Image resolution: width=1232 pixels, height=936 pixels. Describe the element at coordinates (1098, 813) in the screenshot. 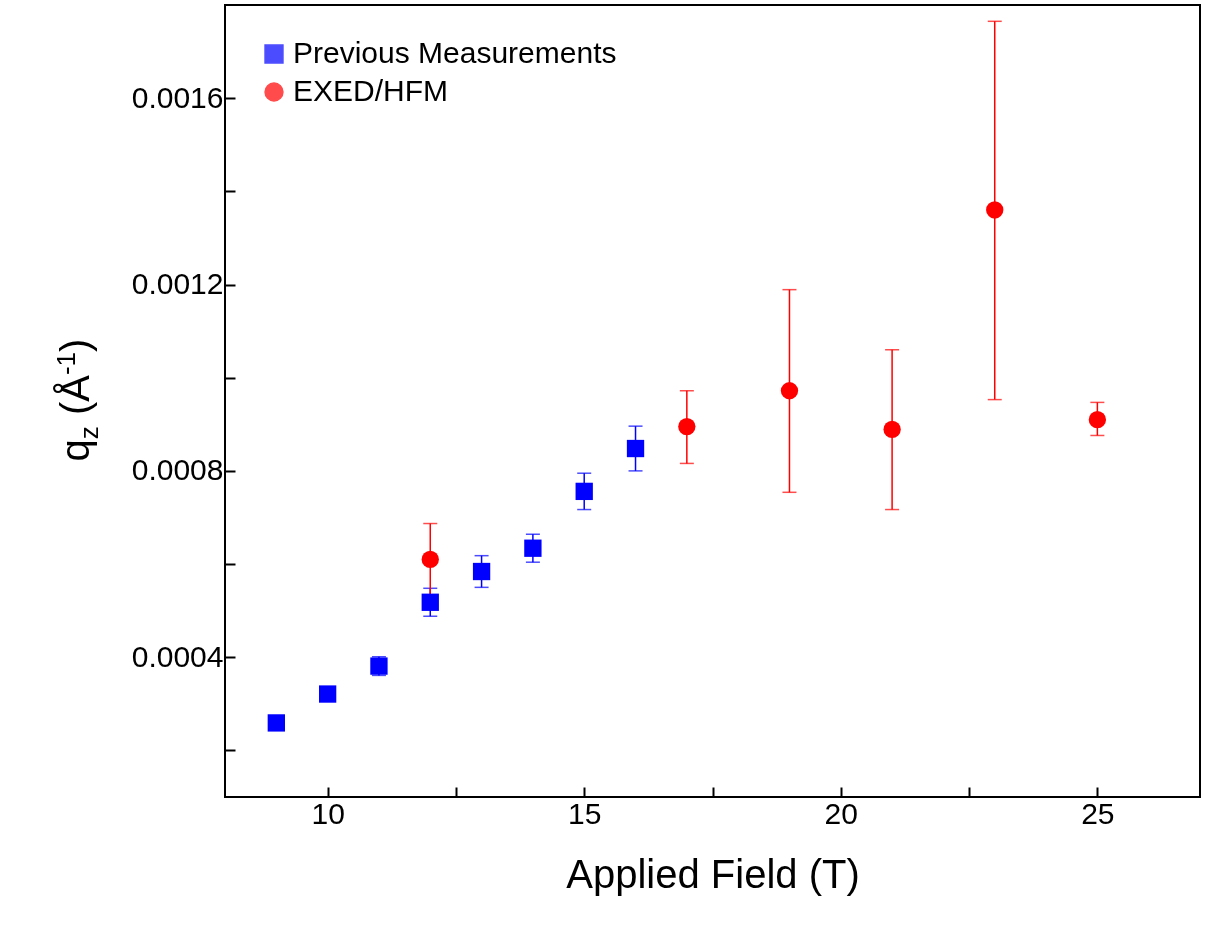

I see `x-tick-label: 25` at that location.